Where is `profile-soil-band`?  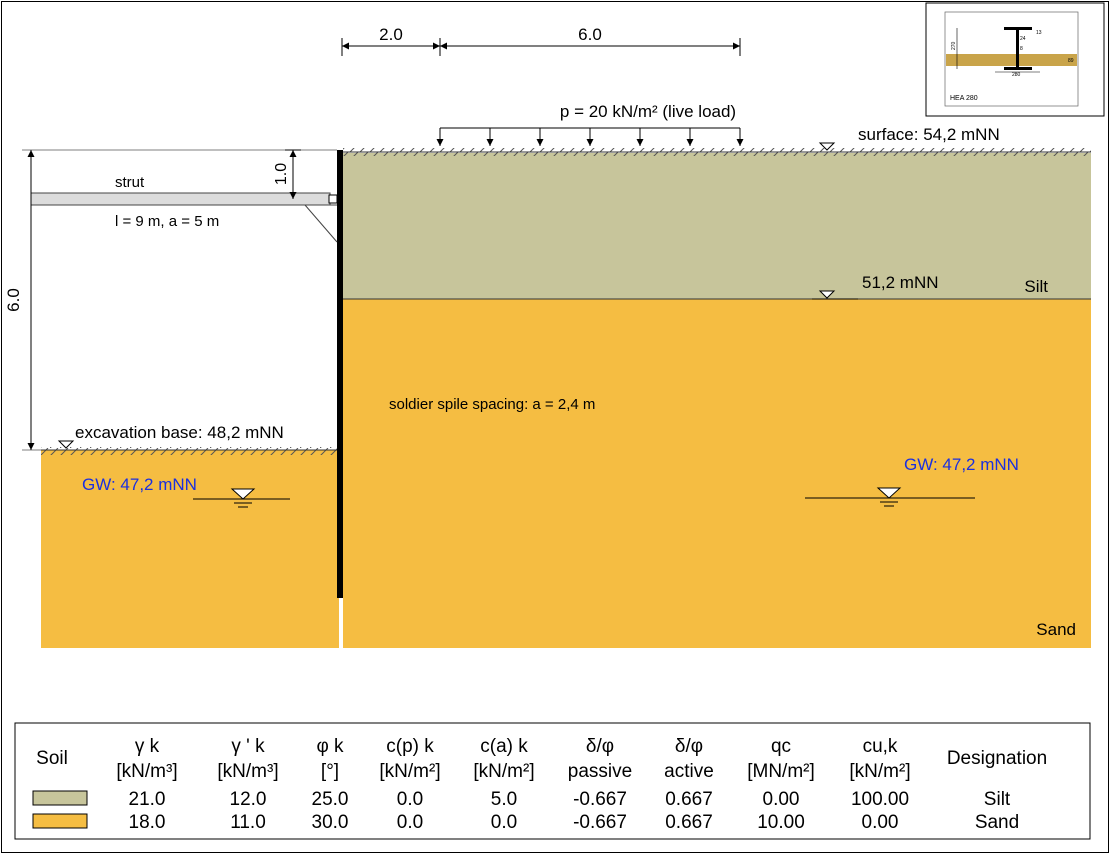 profile-soil-band is located at coordinates (1011, 60).